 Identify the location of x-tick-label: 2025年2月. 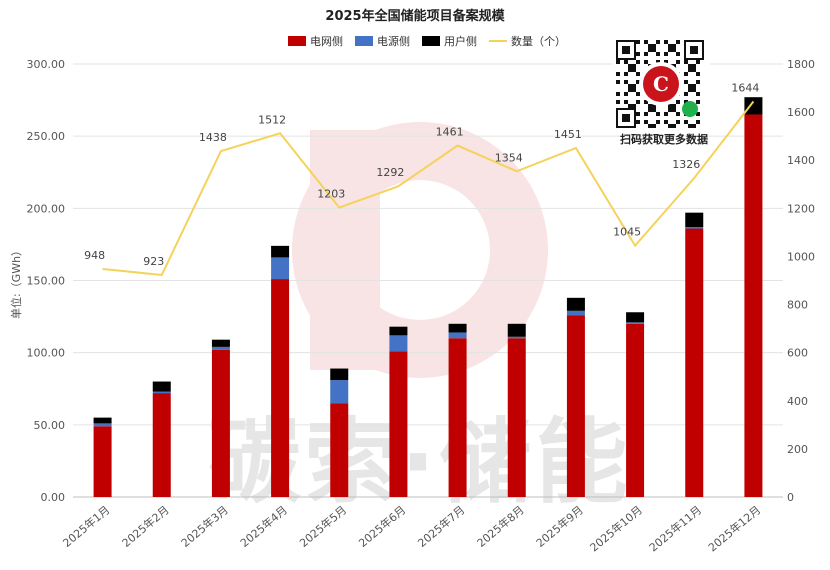
(145, 526).